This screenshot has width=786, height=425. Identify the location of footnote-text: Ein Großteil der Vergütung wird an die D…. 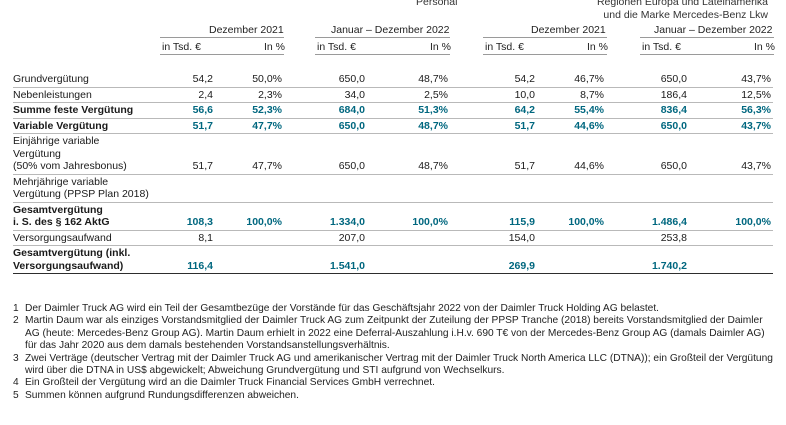
(230, 383).